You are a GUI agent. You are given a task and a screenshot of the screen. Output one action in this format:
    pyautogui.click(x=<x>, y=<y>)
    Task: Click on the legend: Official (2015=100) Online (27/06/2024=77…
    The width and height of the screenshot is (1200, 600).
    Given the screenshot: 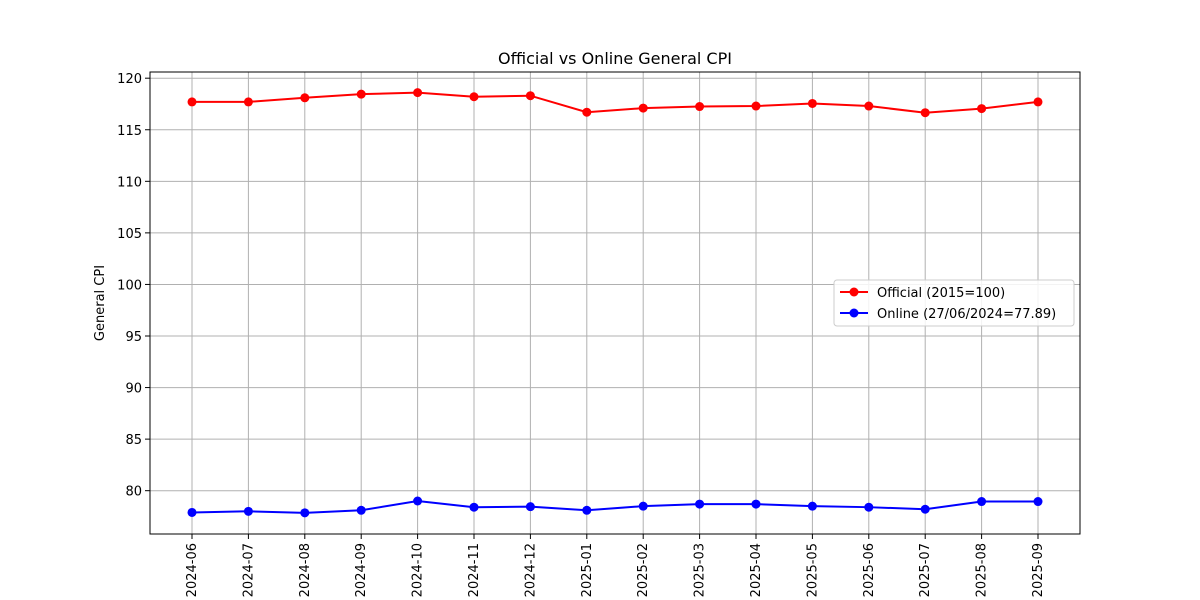 What is the action you would take?
    pyautogui.click(x=954, y=303)
    